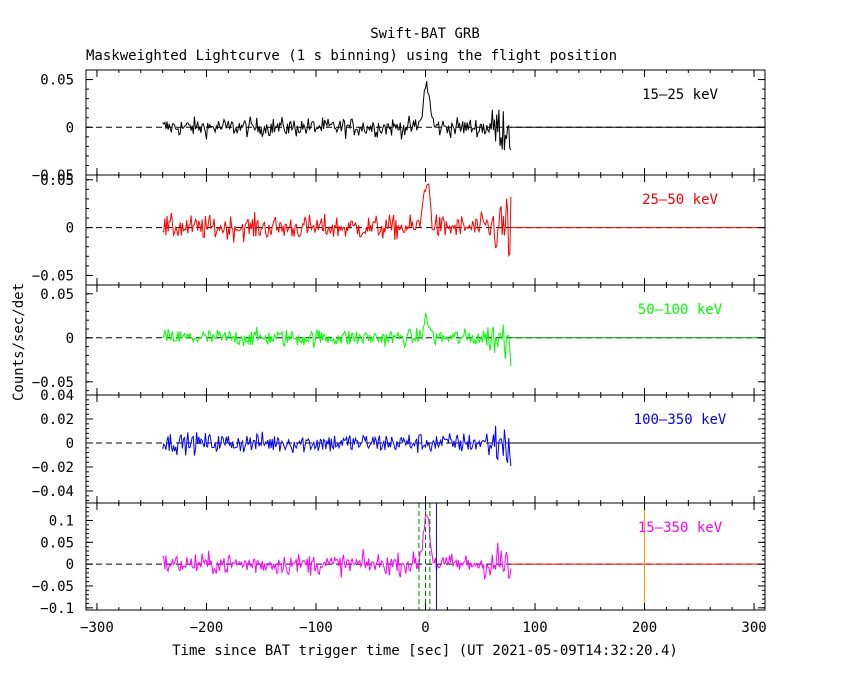 The width and height of the screenshot is (850, 680). What do you see at coordinates (57, 420) in the screenshot?
I see `y-tick-label: 0.02` at bounding box center [57, 420].